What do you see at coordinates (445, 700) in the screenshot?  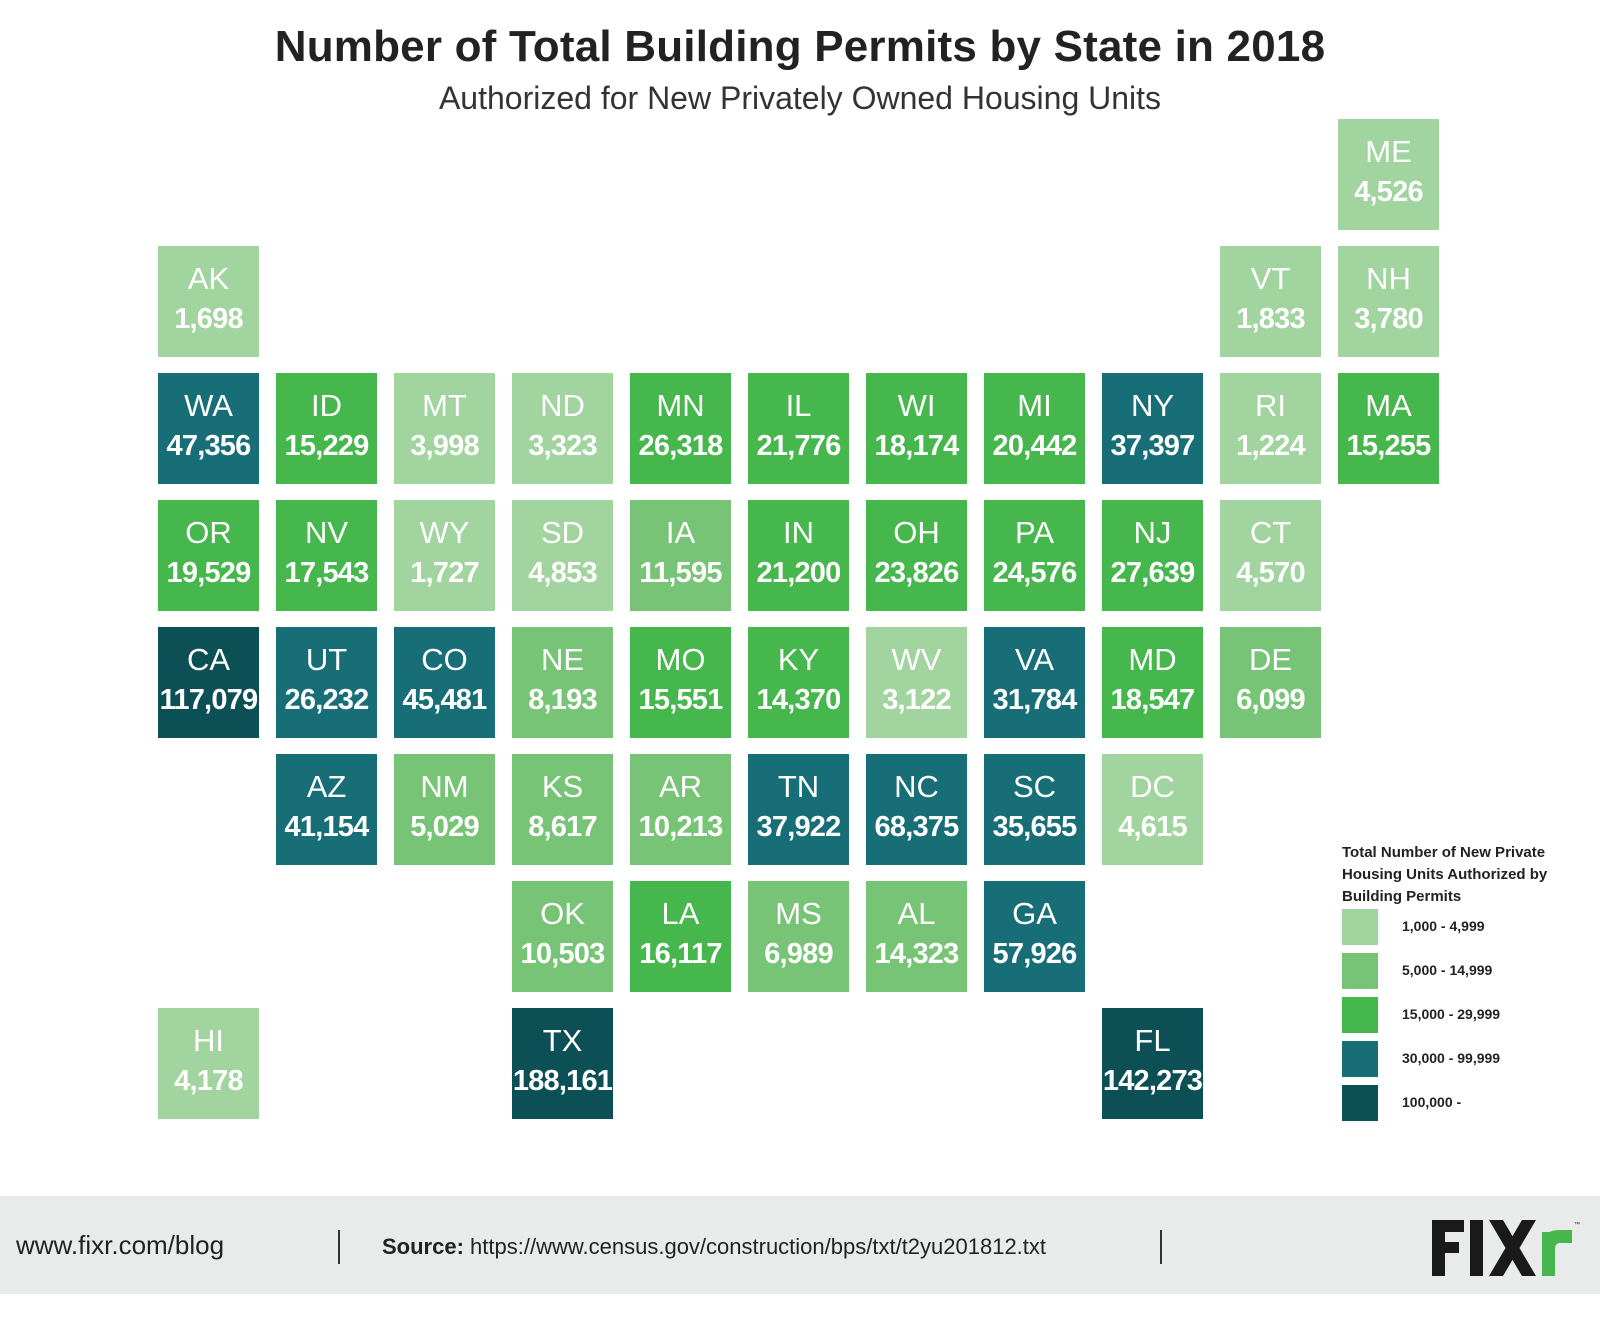 I see `state-value: 45,481` at bounding box center [445, 700].